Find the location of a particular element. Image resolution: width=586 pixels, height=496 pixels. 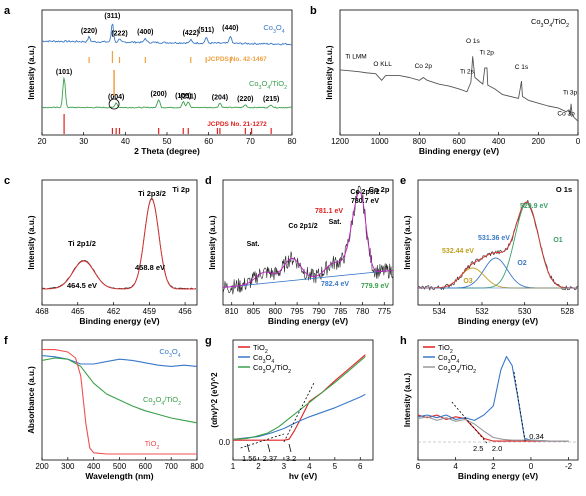

peak-label: Co 2p1/2 is located at coordinates (302, 226).